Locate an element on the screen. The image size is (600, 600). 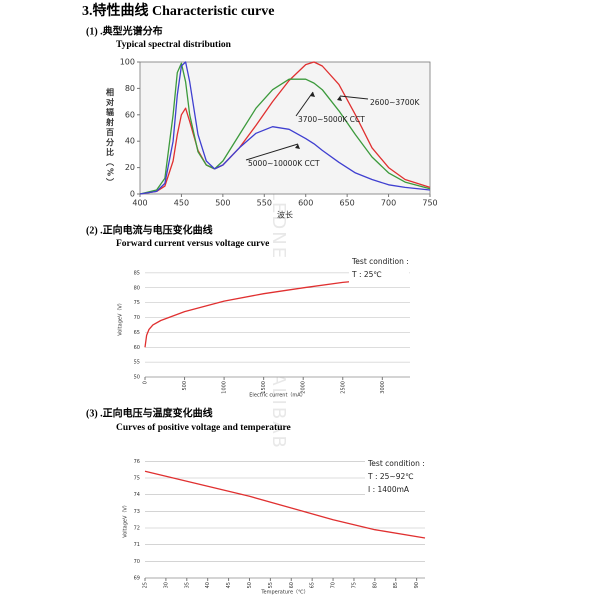
y-tick-label: 55 is located at coordinates (137, 363).